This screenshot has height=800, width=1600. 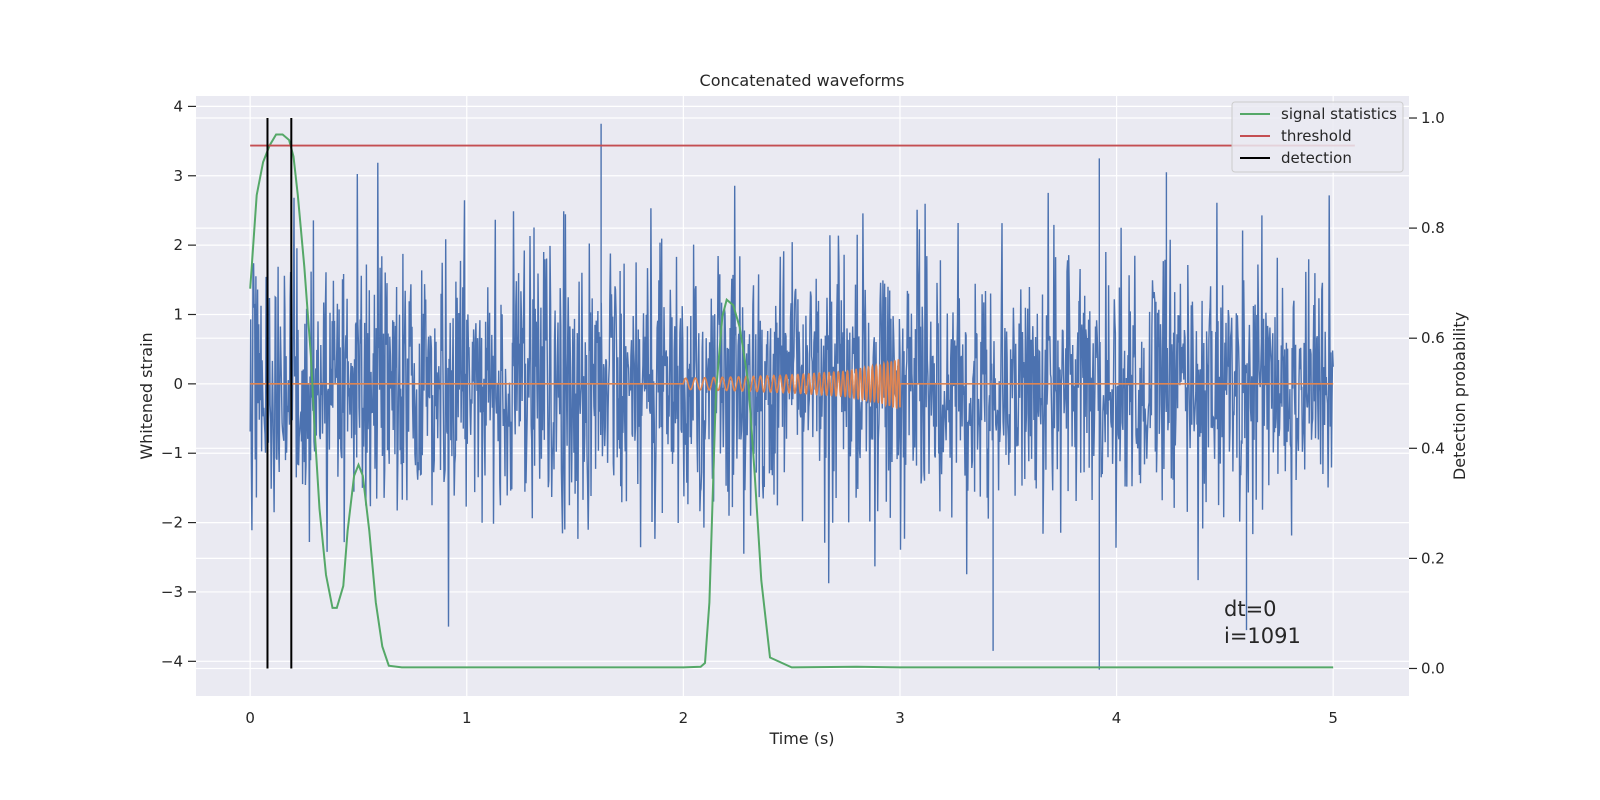 I want to click on x-tick-label-3: 3, so click(x=900, y=718).